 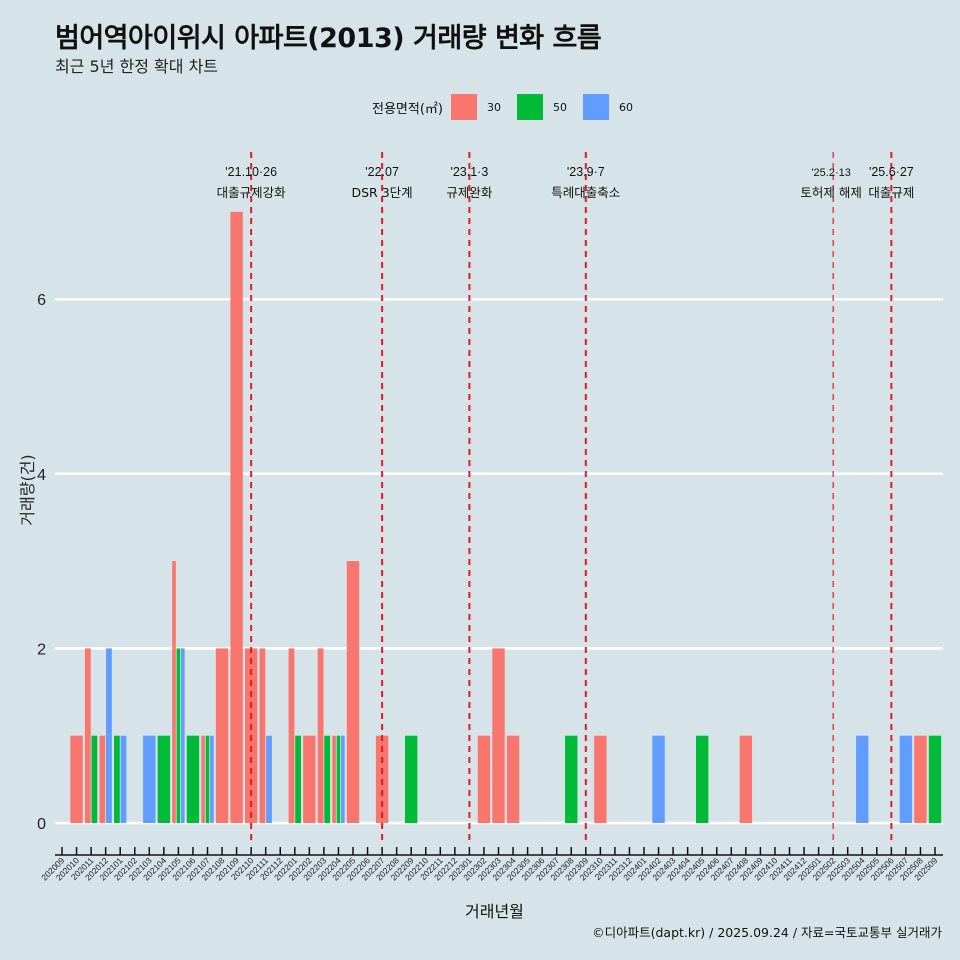 I want to click on x-axis-title: 거래년월, so click(x=494, y=911).